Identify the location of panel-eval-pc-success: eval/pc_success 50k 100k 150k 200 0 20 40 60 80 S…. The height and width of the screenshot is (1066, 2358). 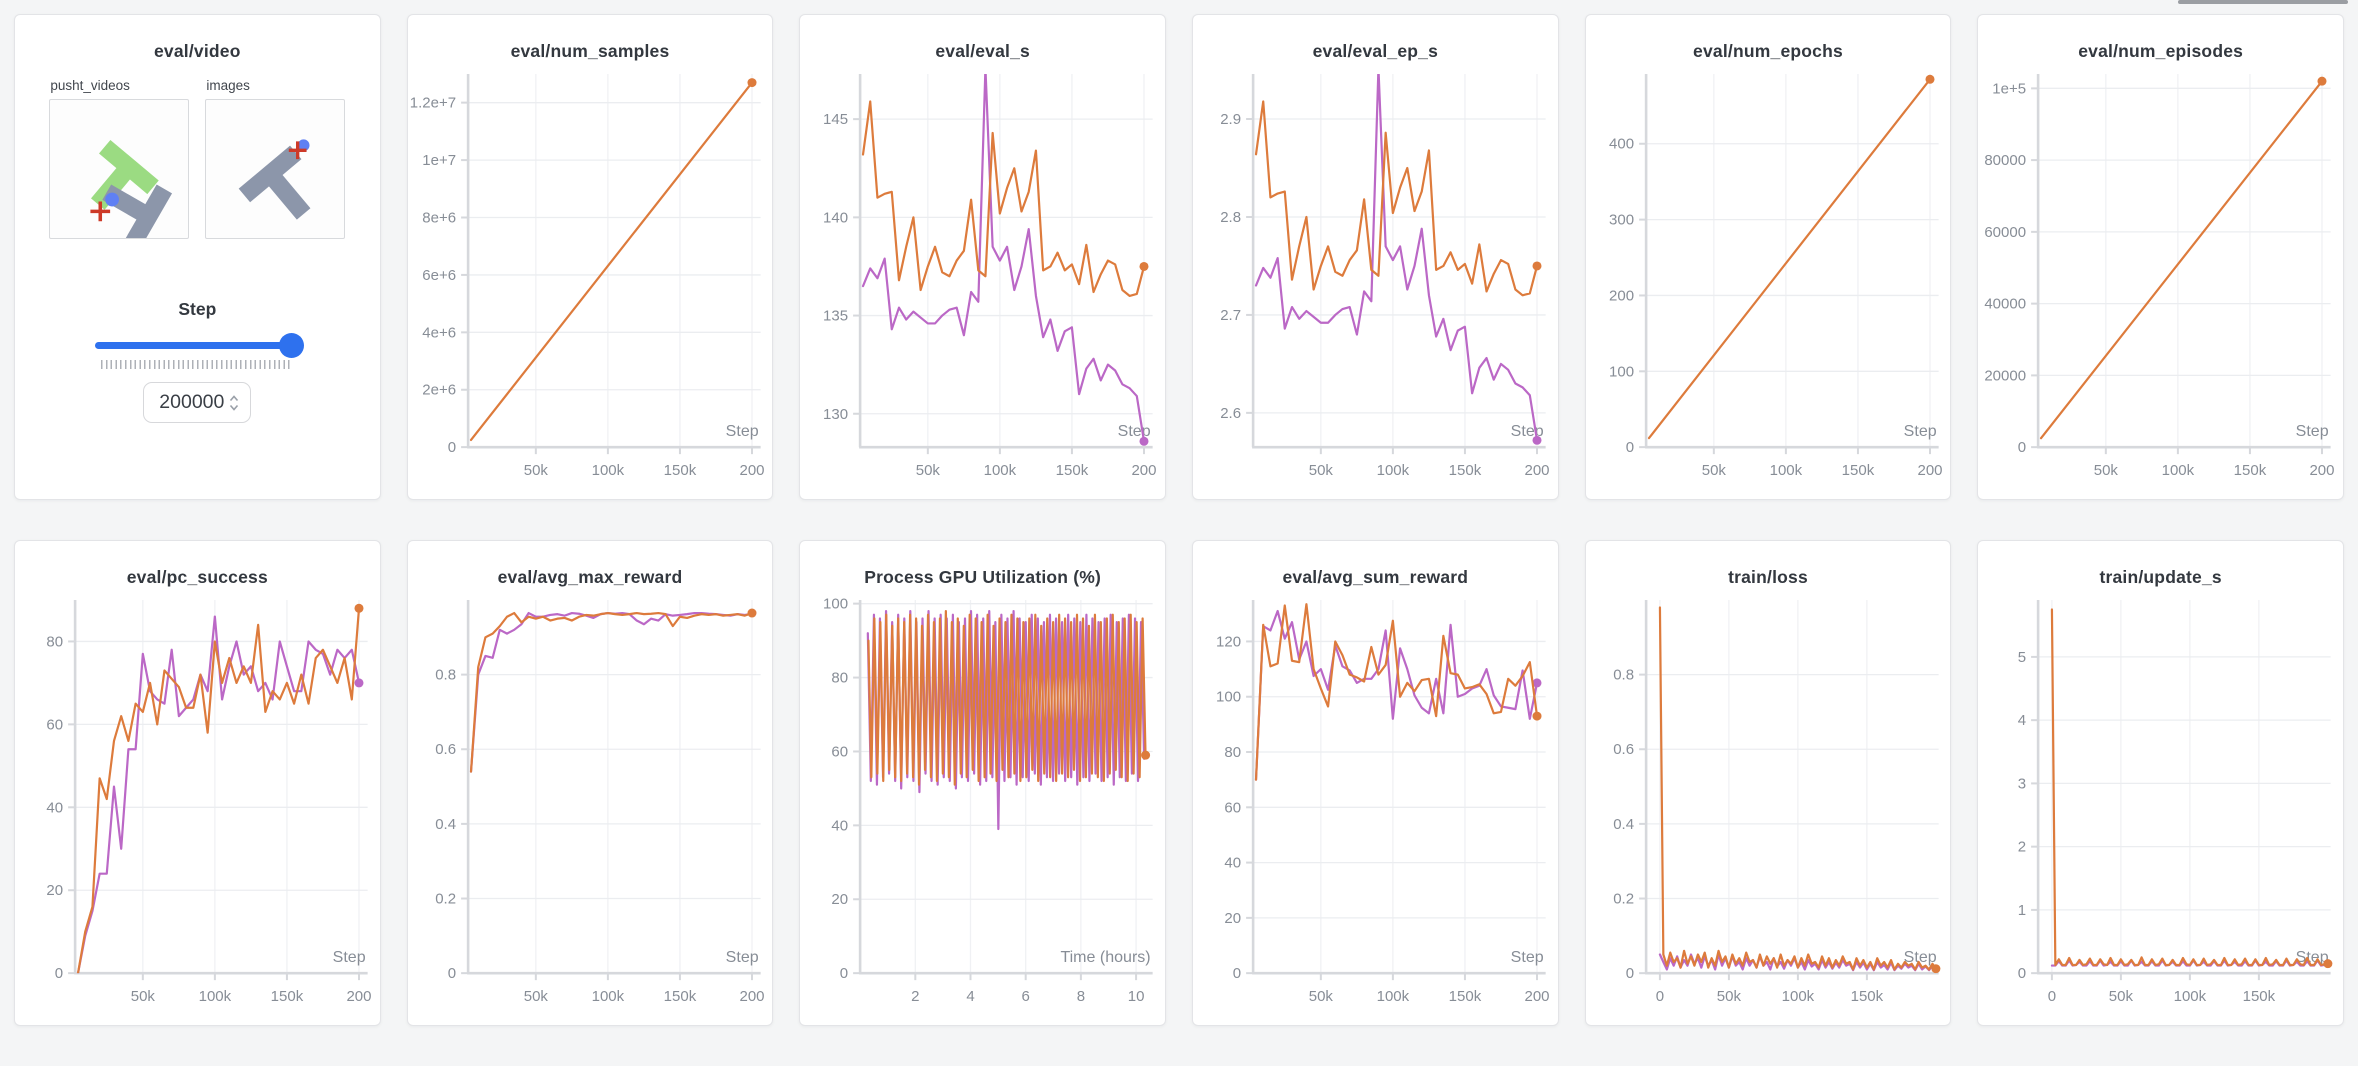
(197, 783).